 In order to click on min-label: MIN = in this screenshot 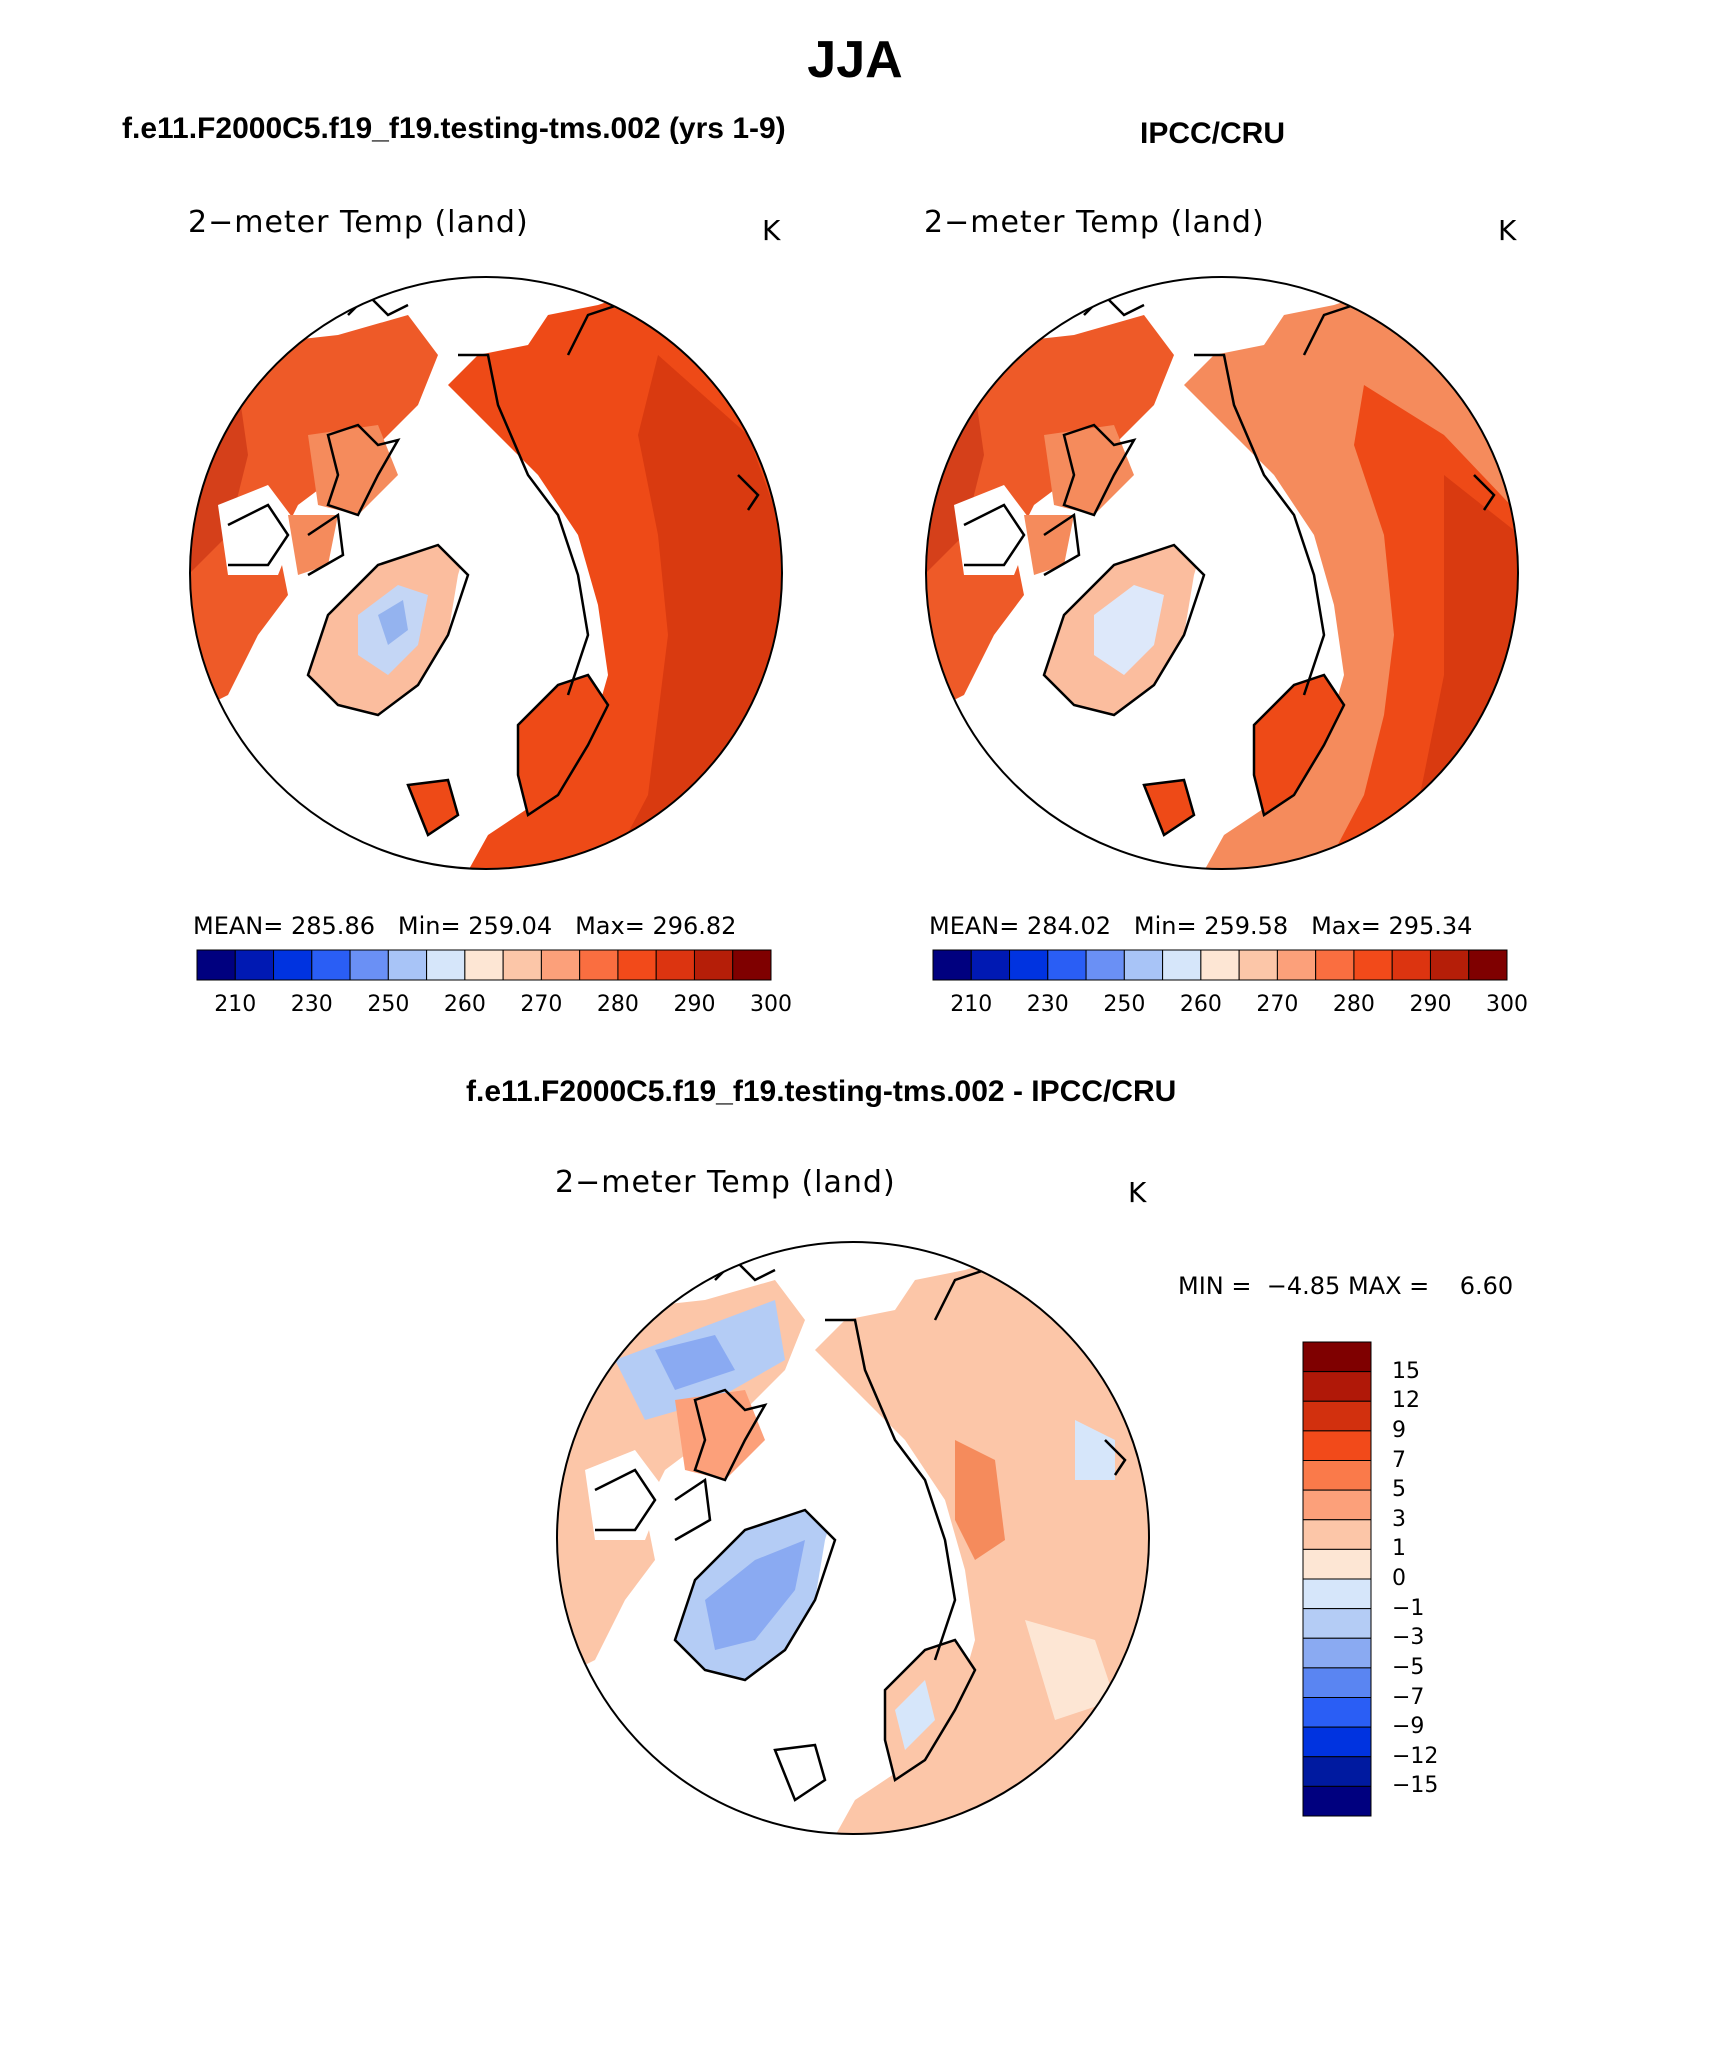, I will do `click(1215, 1286)`.